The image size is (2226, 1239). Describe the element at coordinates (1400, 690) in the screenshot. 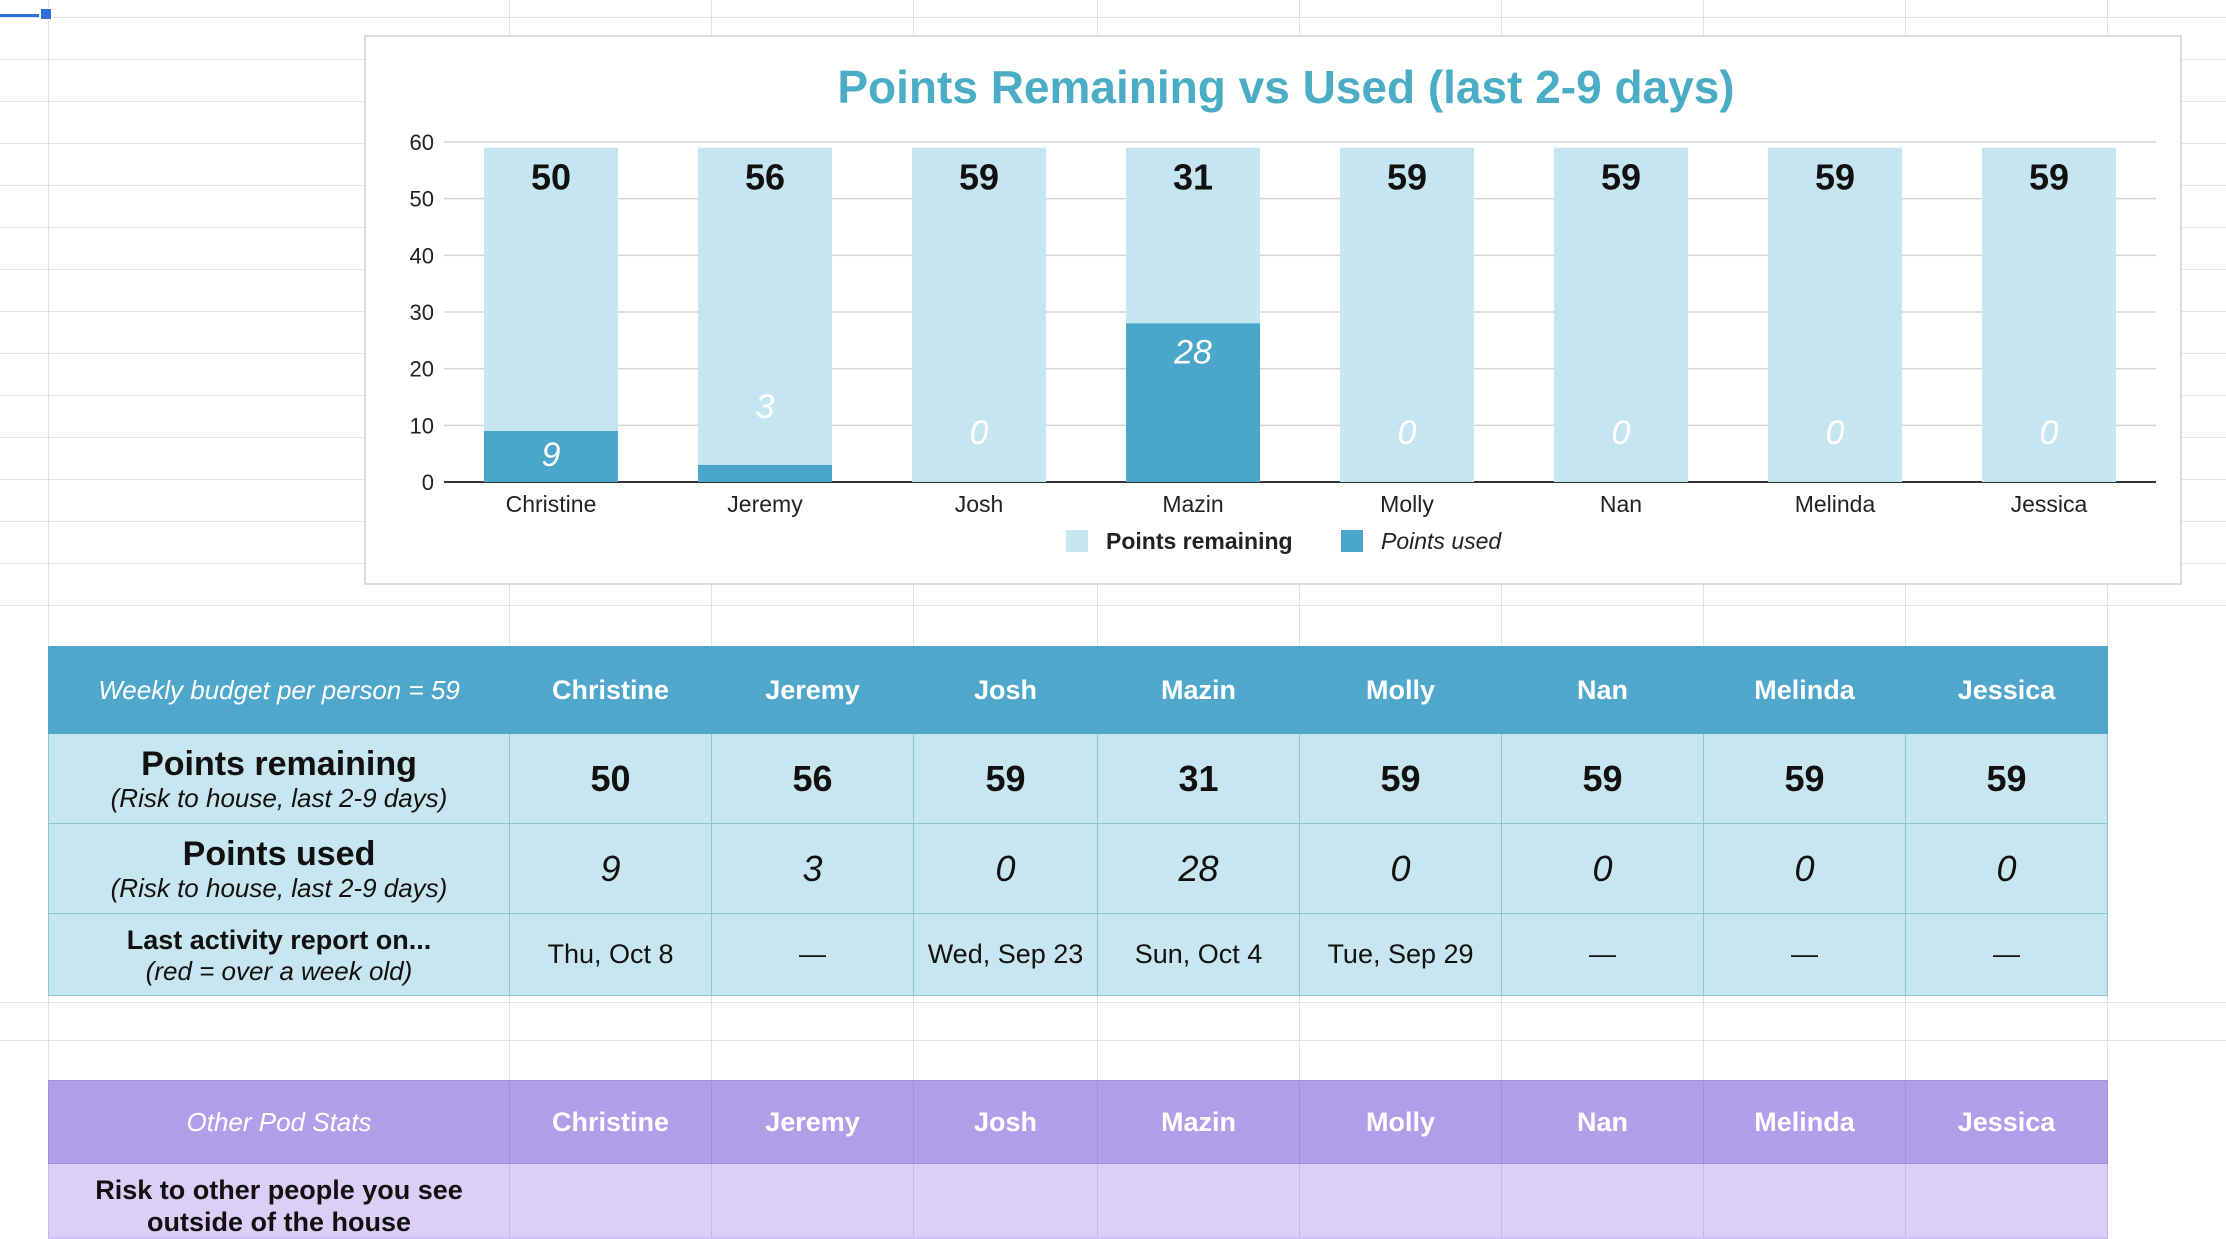

I see `budget-col-molly: Molly` at that location.